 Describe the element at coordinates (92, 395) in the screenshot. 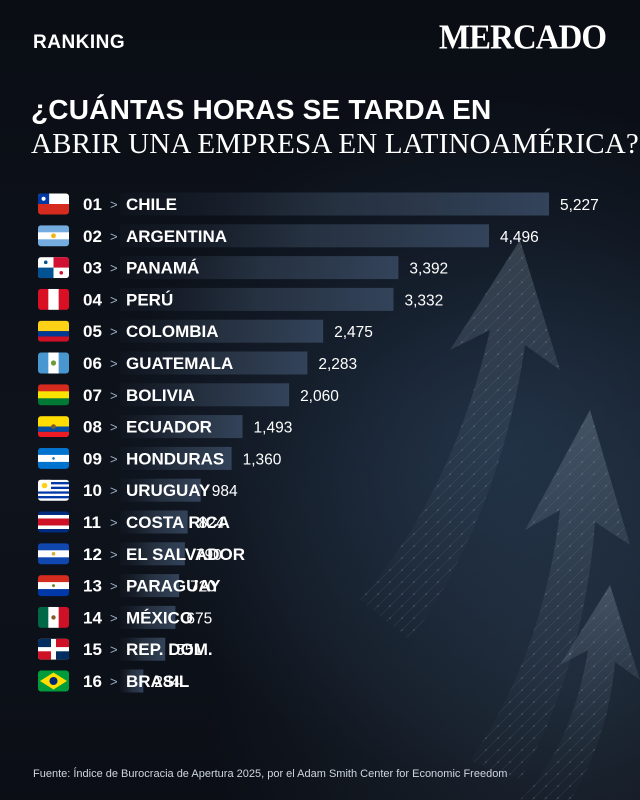

I see `rank-number: 07` at that location.